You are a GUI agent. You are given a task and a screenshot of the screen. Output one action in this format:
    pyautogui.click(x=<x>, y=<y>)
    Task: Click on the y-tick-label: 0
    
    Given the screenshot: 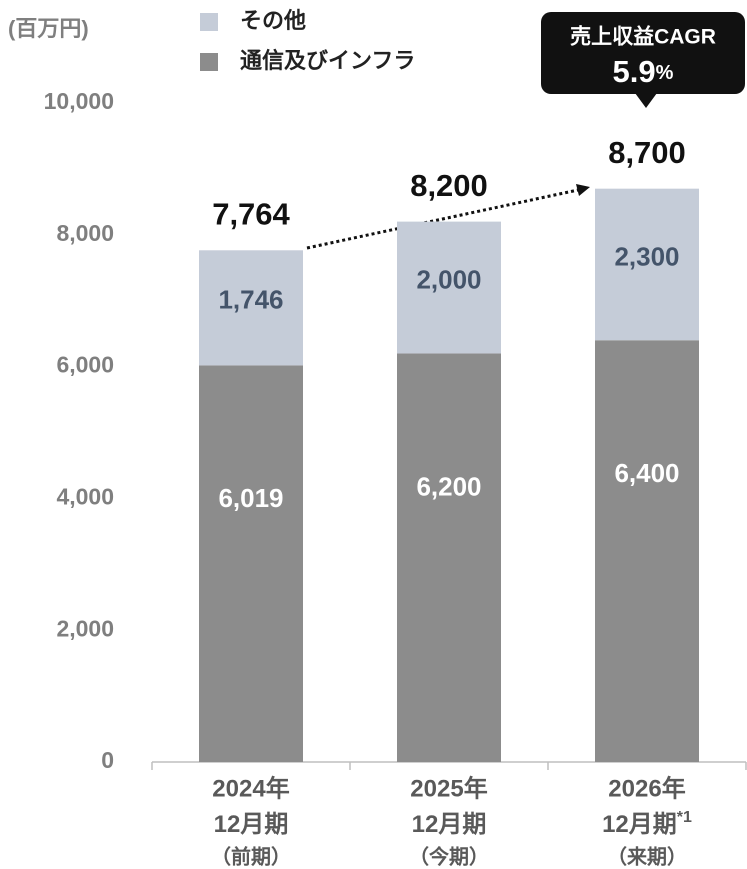 What is the action you would take?
    pyautogui.click(x=107, y=760)
    